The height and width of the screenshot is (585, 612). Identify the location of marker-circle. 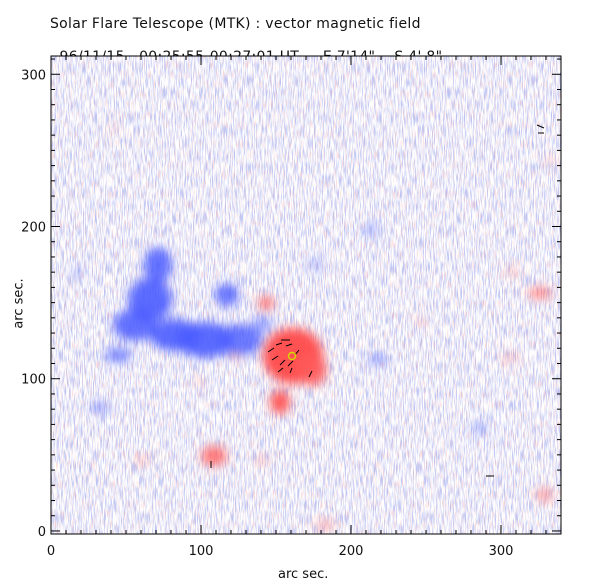
(292, 356).